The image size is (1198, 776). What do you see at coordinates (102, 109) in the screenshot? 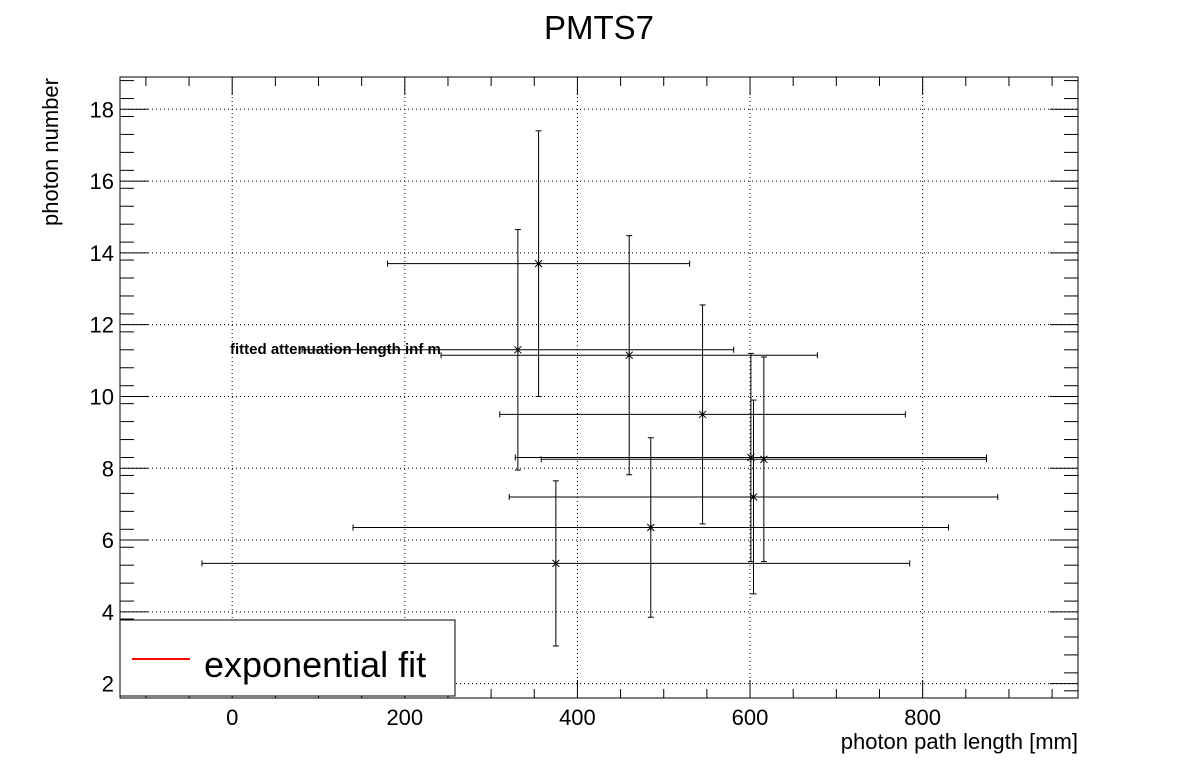
I see `y-tick-label: 18` at bounding box center [102, 109].